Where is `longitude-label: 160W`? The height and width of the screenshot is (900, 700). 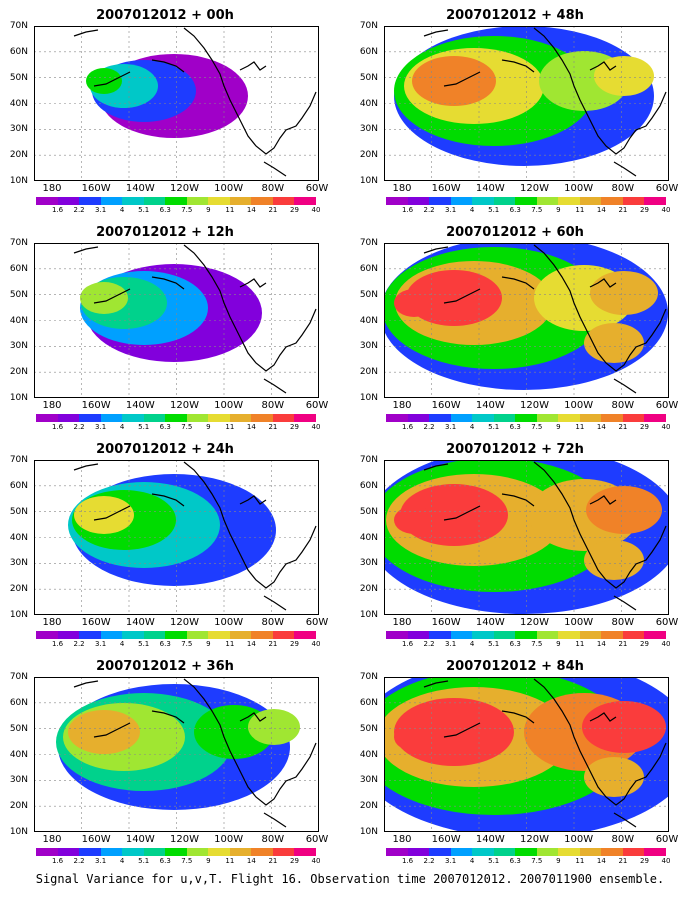
longitude-label: 160W is located at coordinates (446, 405).